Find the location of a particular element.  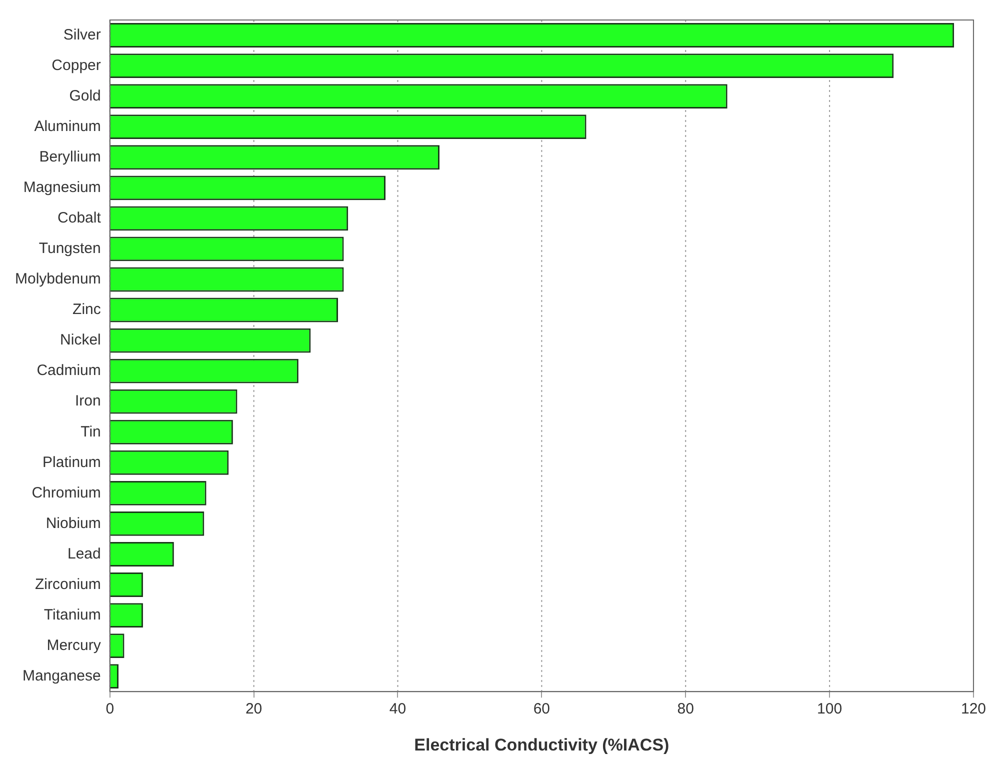

y-tick-label: Manganese is located at coordinates (61, 675).